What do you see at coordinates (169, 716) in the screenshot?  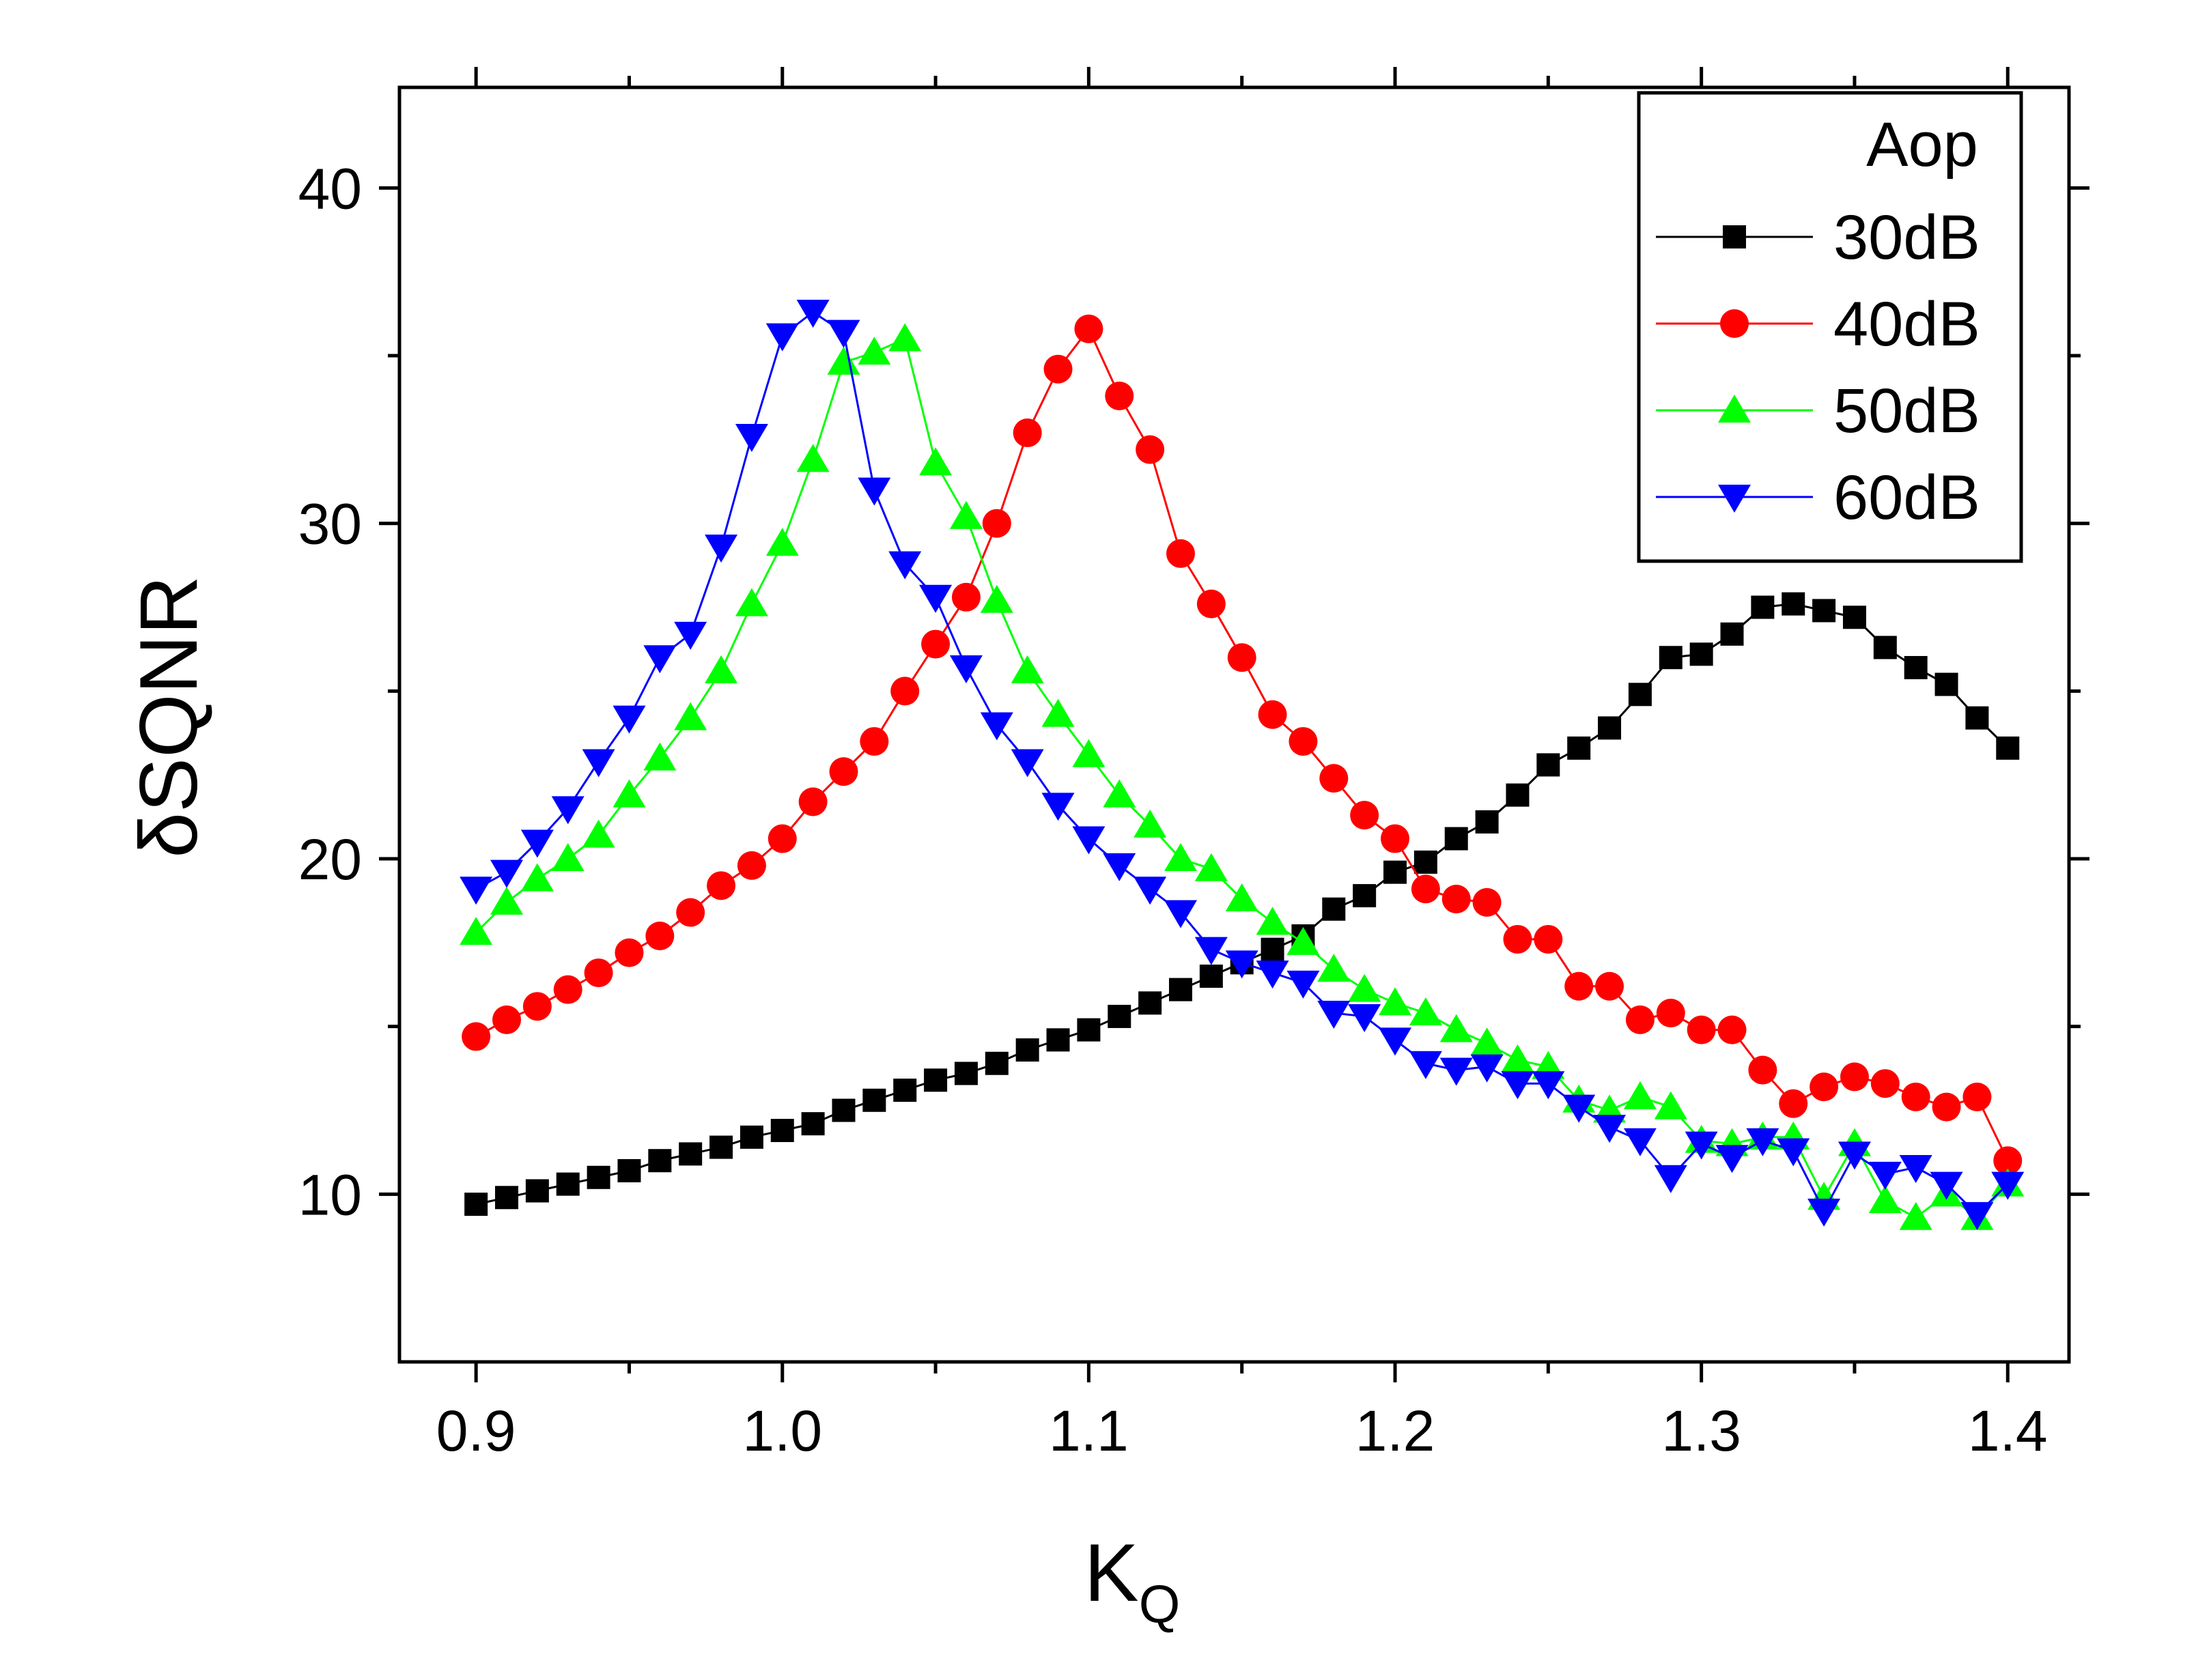 I see `y-axis-title: δSQNR` at bounding box center [169, 716].